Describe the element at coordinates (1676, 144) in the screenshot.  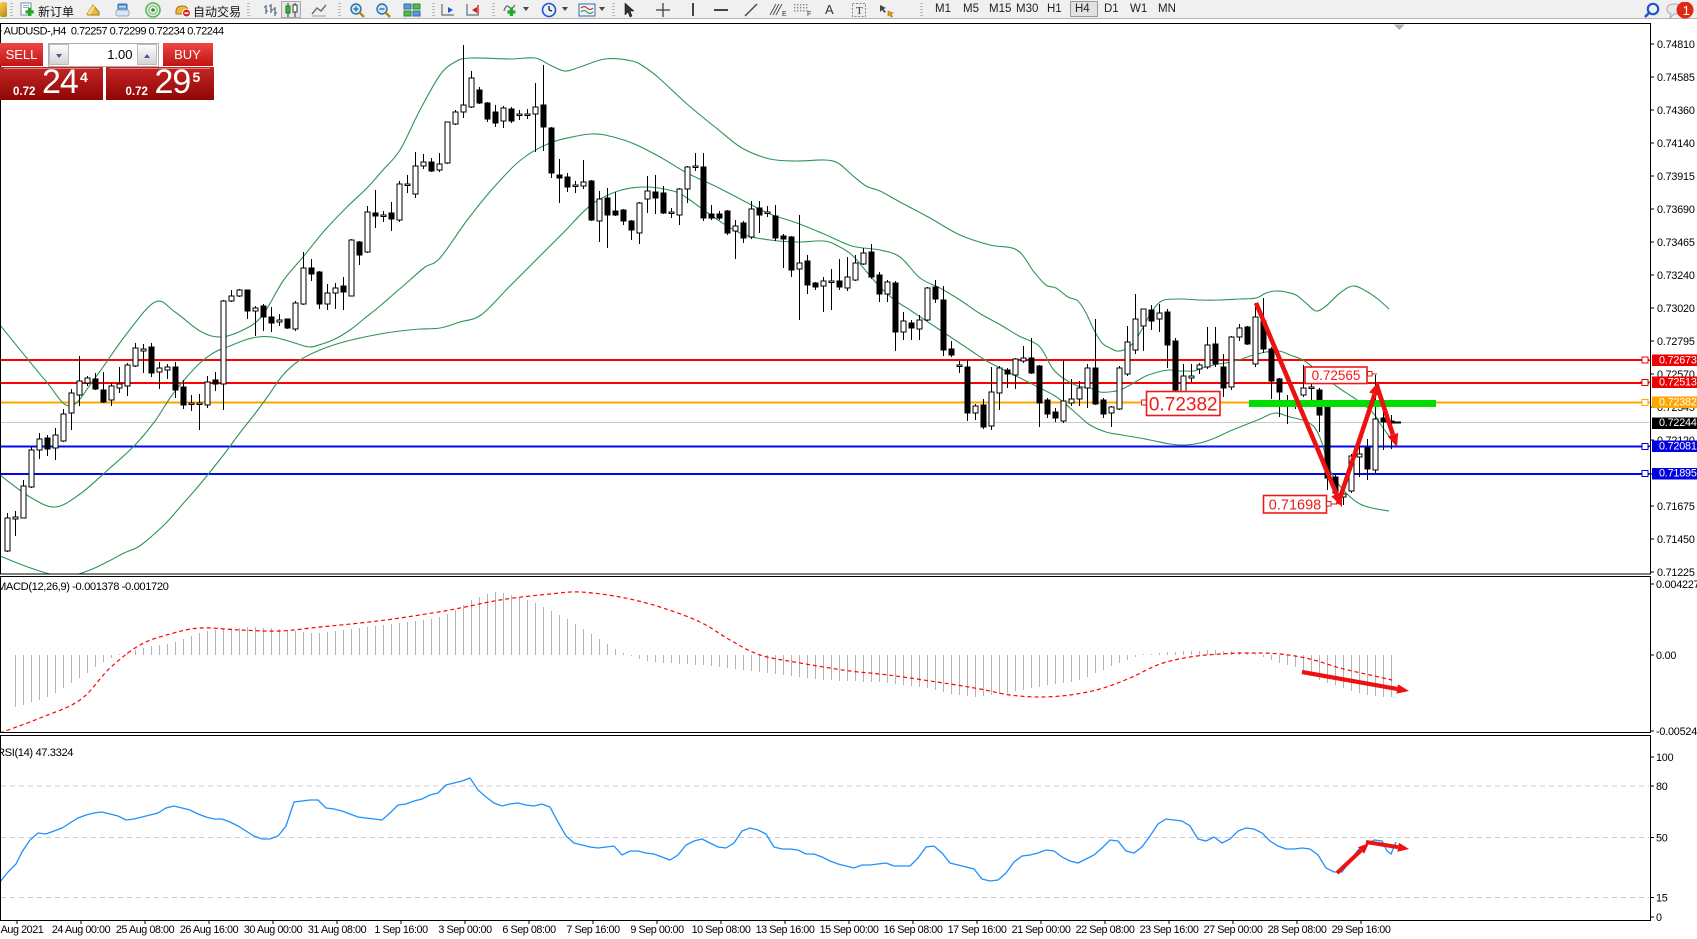
I see `svg-text: 0.74140` at that location.